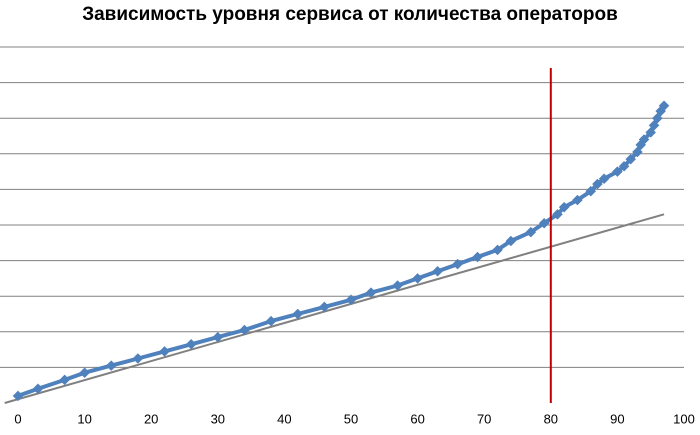  What do you see at coordinates (284, 419) in the screenshot?
I see `x-tick-label: 40` at bounding box center [284, 419].